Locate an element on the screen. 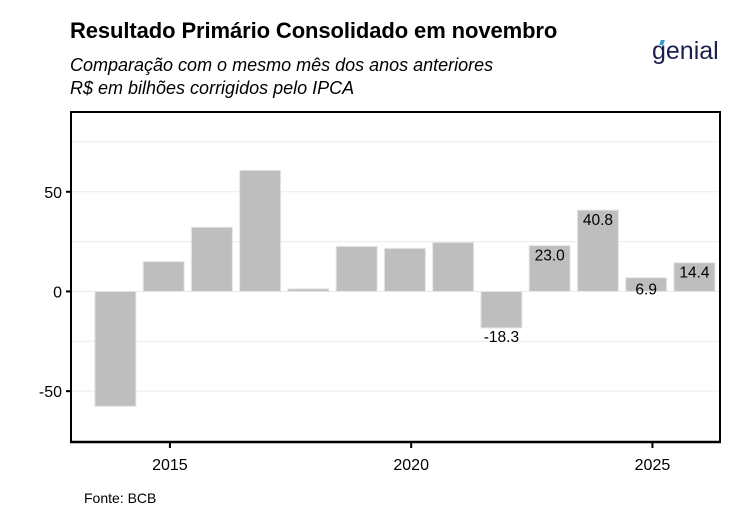 The width and height of the screenshot is (744, 531). bar-nov-2017 is located at coordinates (308, 290).